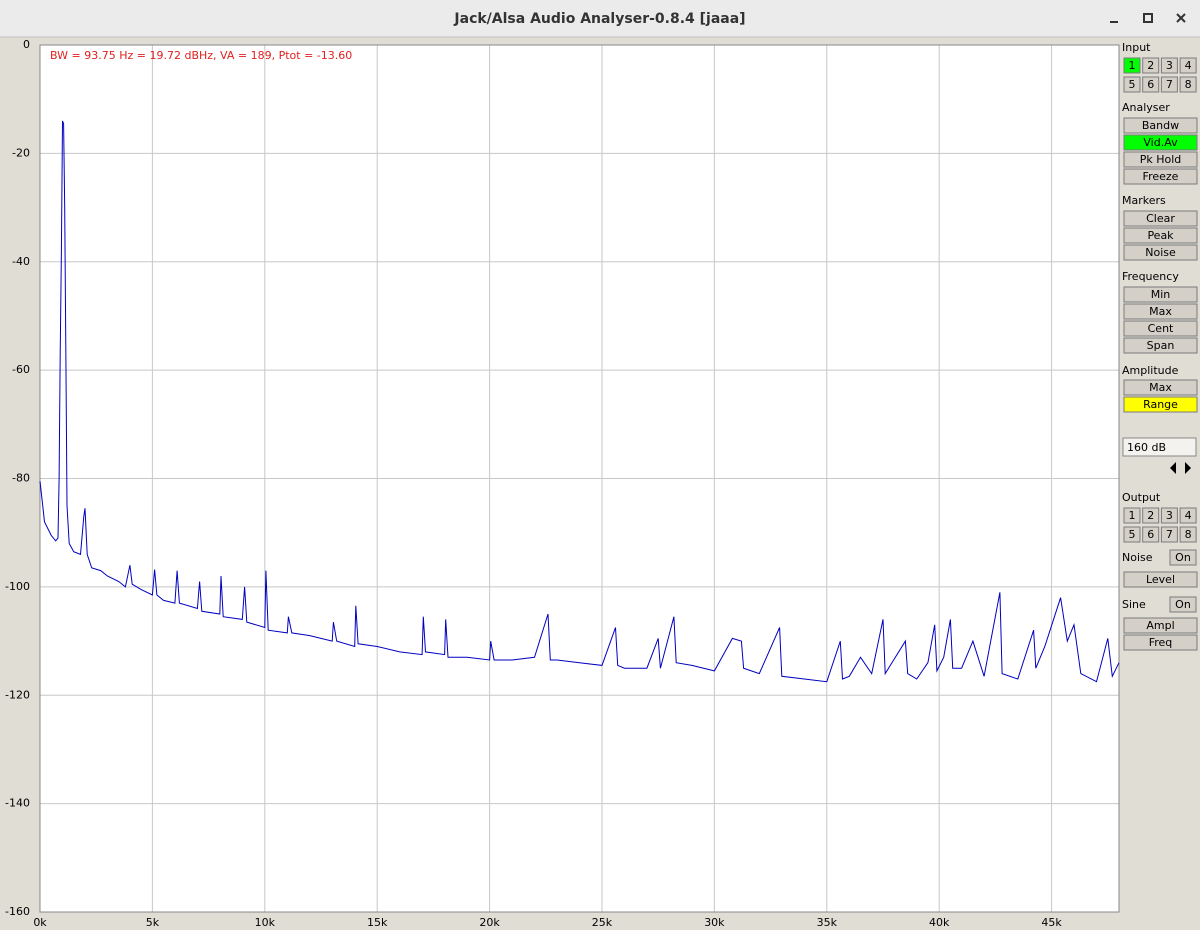  Describe the element at coordinates (939, 922) in the screenshot. I see `x-tick-label: 40k` at that location.